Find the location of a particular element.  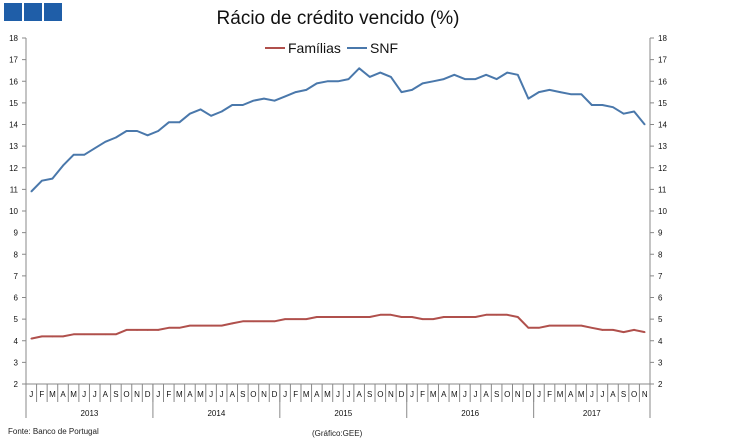

y-tick-label-left: 11 is located at coordinates (14, 189).